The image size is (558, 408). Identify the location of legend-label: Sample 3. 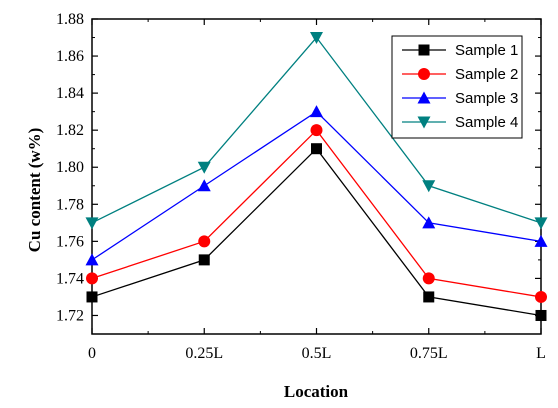
(486, 98).